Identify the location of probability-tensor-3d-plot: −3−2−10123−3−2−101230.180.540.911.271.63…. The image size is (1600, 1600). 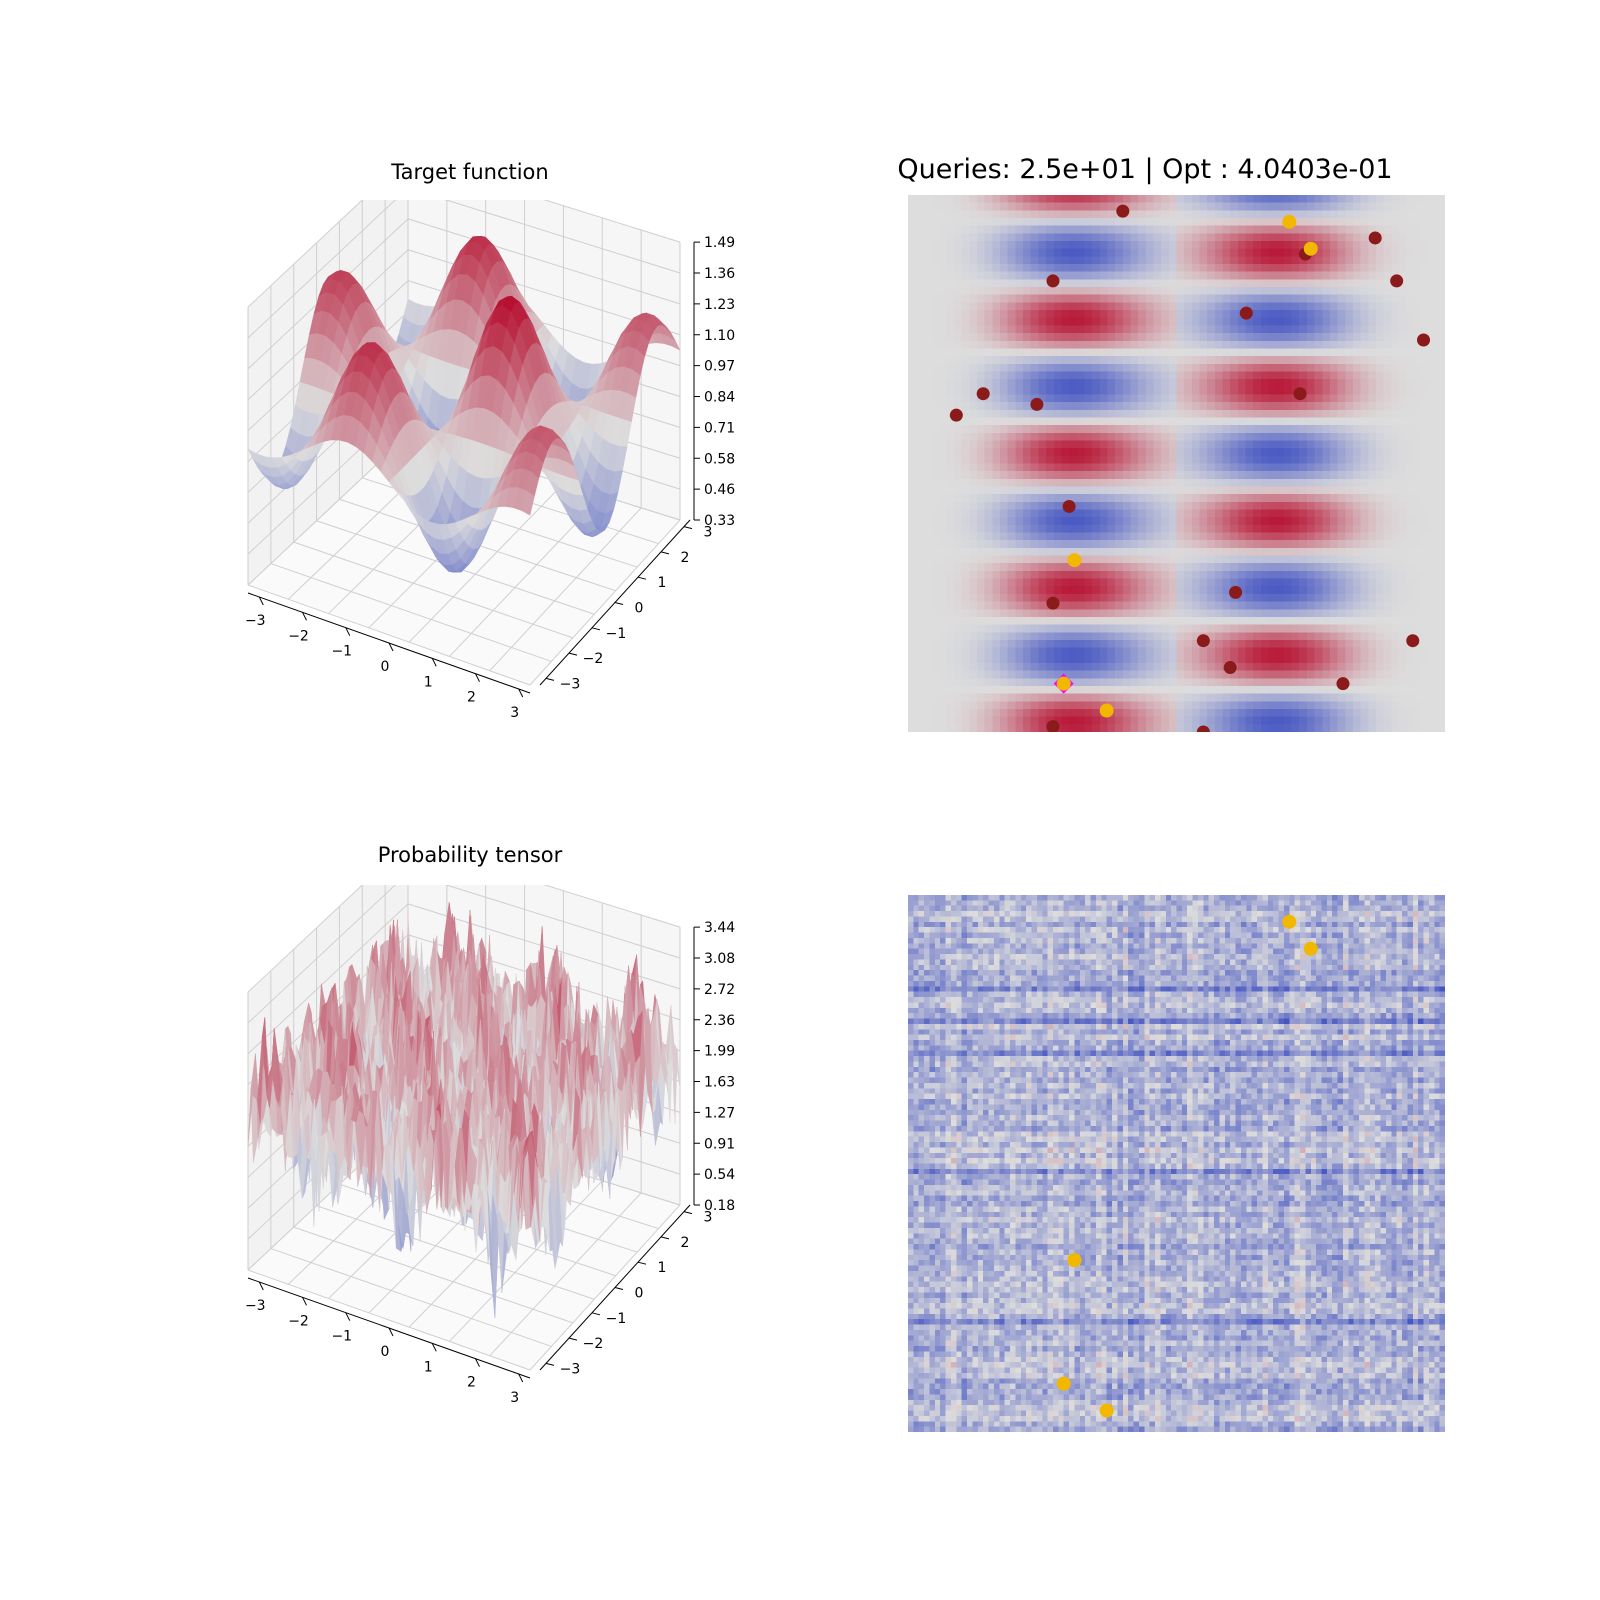
(490, 1145).